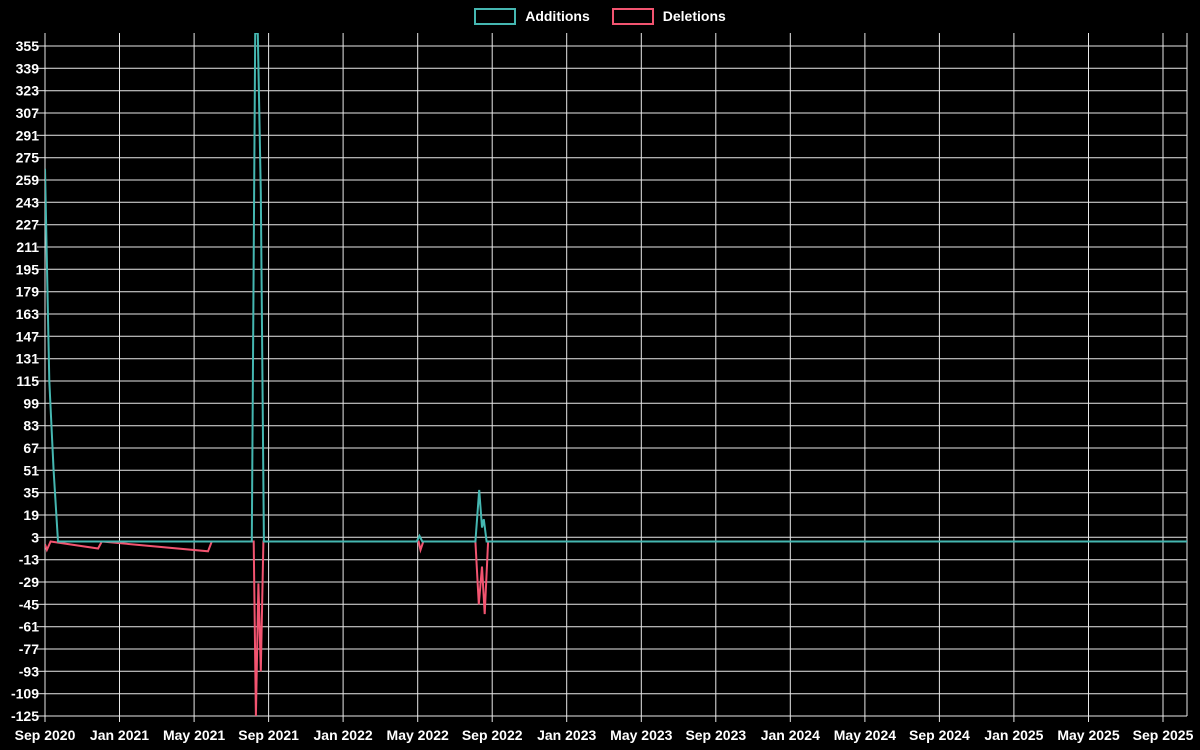 This screenshot has width=1200, height=750. I want to click on svg-text: Sep 2021, so click(268, 735).